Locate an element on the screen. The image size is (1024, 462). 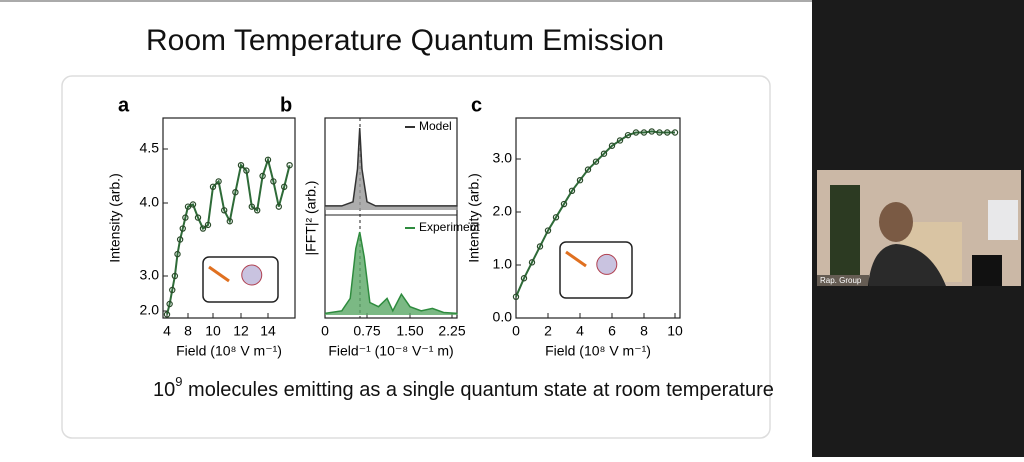
fit-line is located at coordinates (228, 235).